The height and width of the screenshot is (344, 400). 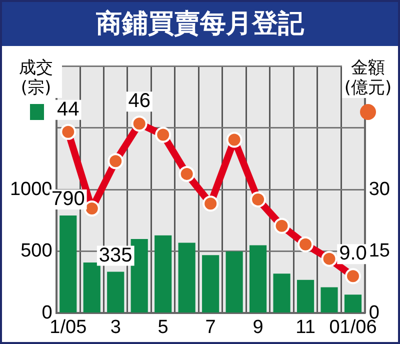 I want to click on y2-tick-label: 30, so click(x=379, y=189).